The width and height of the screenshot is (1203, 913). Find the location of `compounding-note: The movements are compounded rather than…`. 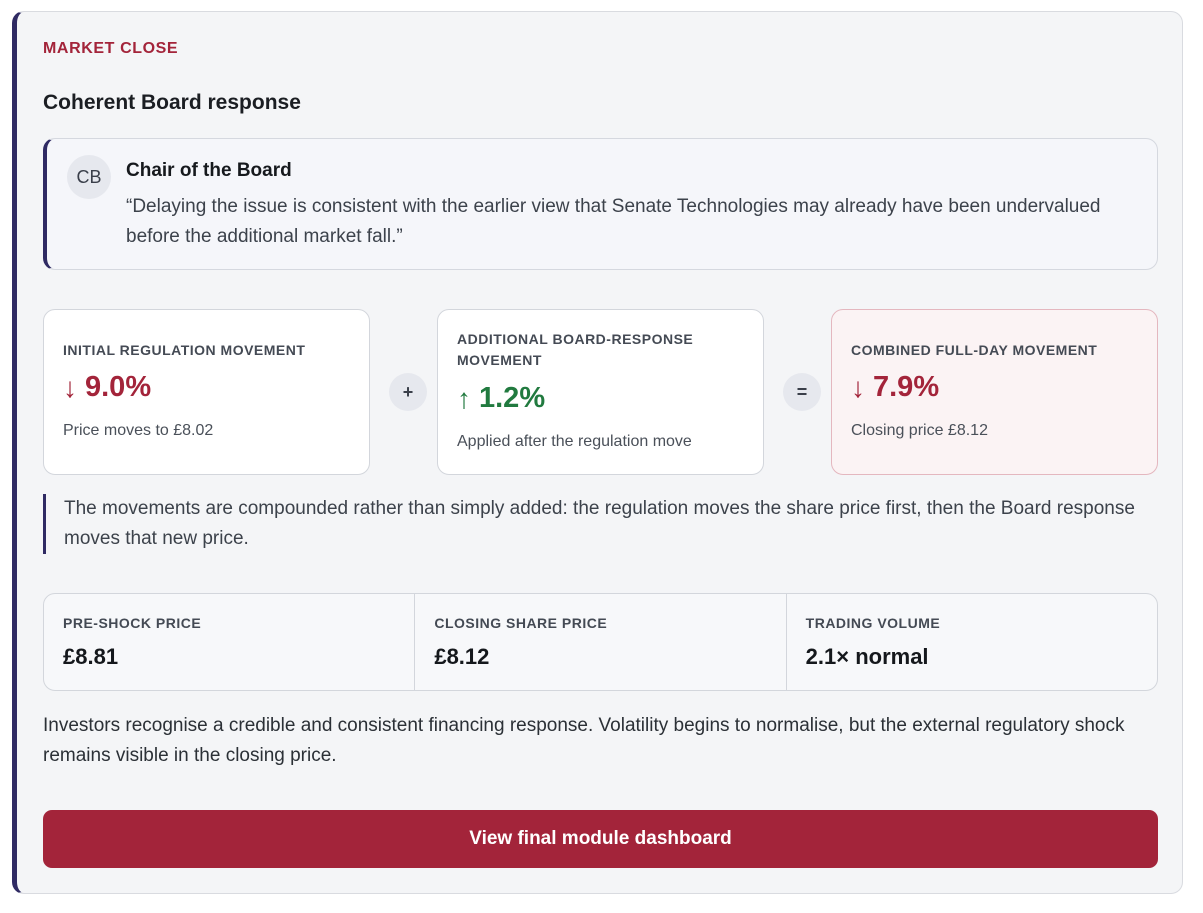

compounding-note: The movements are compounded rather than… is located at coordinates (600, 524).